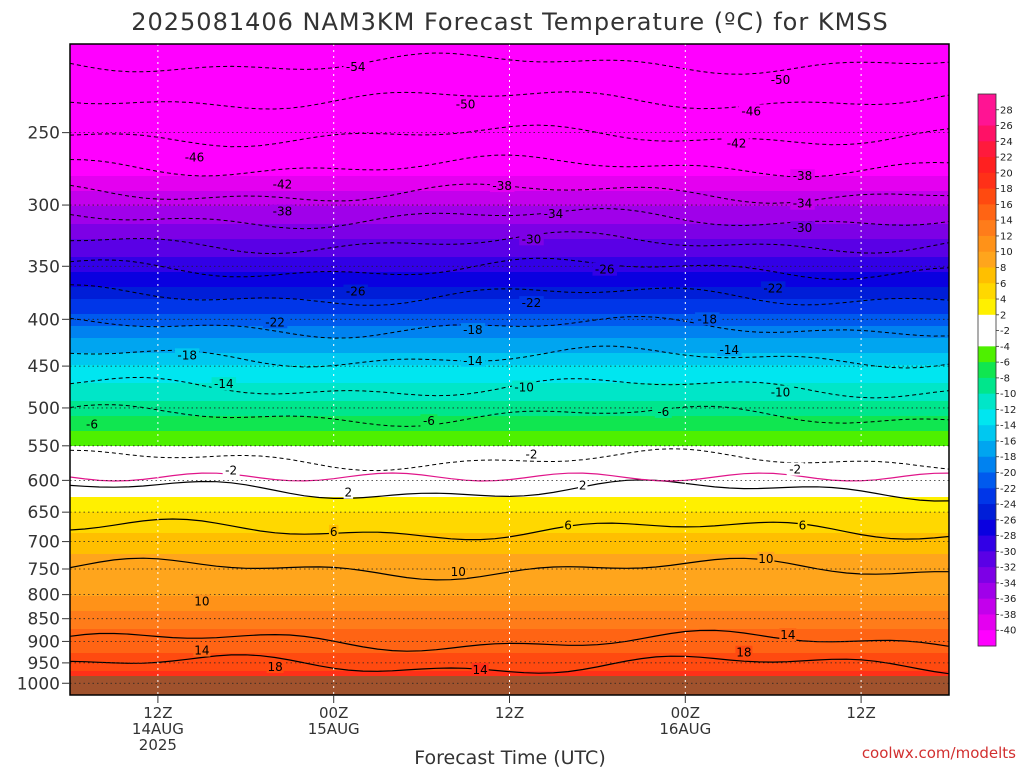 This screenshot has height=768, width=1024. What do you see at coordinates (1006, 173) in the screenshot?
I see `colorbar-label: 20` at bounding box center [1006, 173].